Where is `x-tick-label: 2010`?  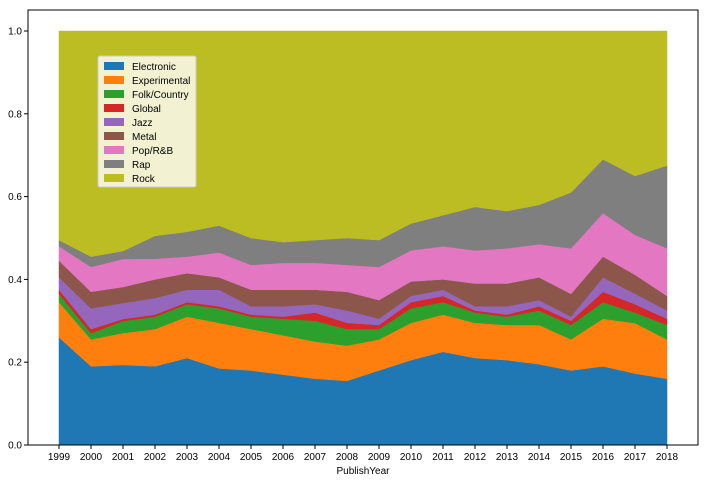
x-tick-label: 2010 is located at coordinates (411, 457).